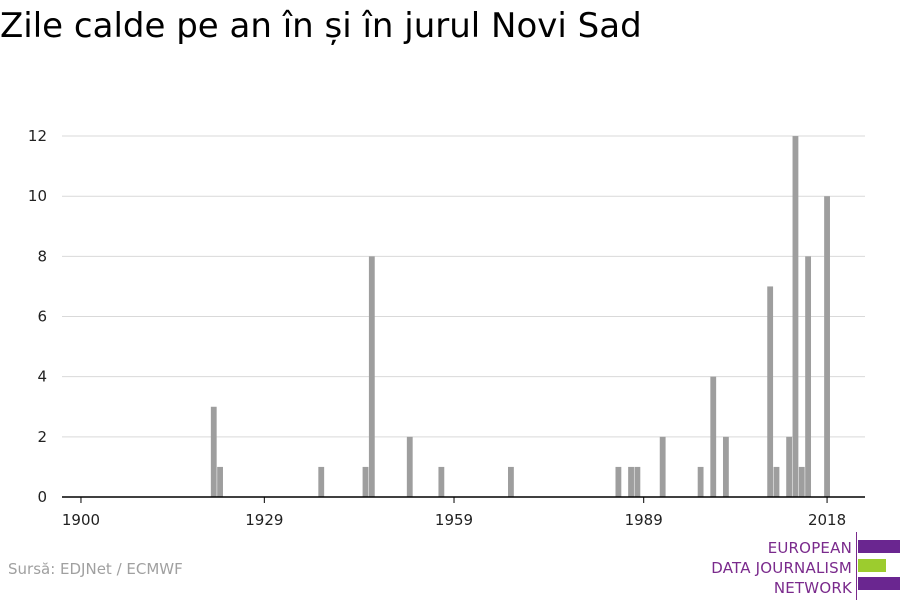 This screenshot has width=900, height=600. Describe the element at coordinates (42, 317) in the screenshot. I see `y-tick-label: 6` at that location.